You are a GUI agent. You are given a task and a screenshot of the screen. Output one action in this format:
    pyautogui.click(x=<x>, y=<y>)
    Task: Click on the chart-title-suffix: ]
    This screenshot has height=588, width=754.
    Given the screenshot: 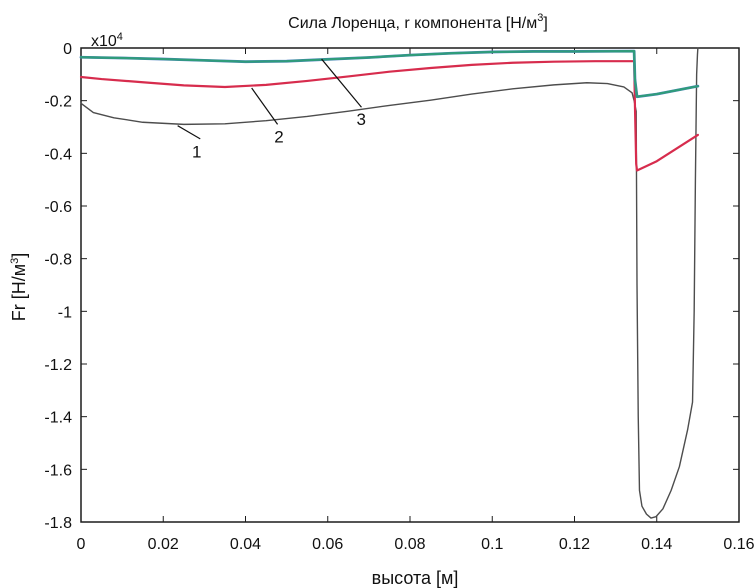 What is the action you would take?
    pyautogui.click(x=545, y=23)
    